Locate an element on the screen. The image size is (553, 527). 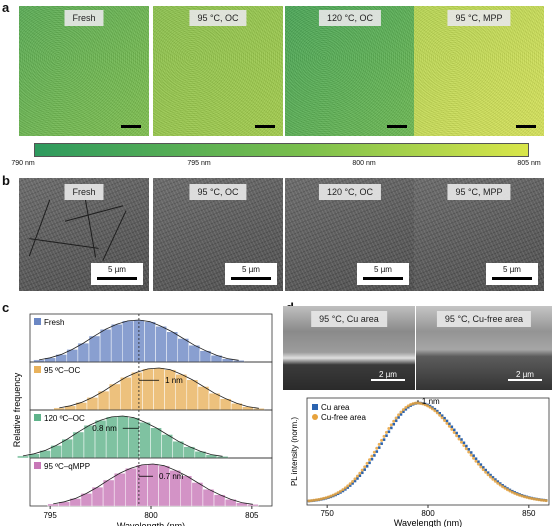
legend-label: Cu area is located at coordinates (335, 407).